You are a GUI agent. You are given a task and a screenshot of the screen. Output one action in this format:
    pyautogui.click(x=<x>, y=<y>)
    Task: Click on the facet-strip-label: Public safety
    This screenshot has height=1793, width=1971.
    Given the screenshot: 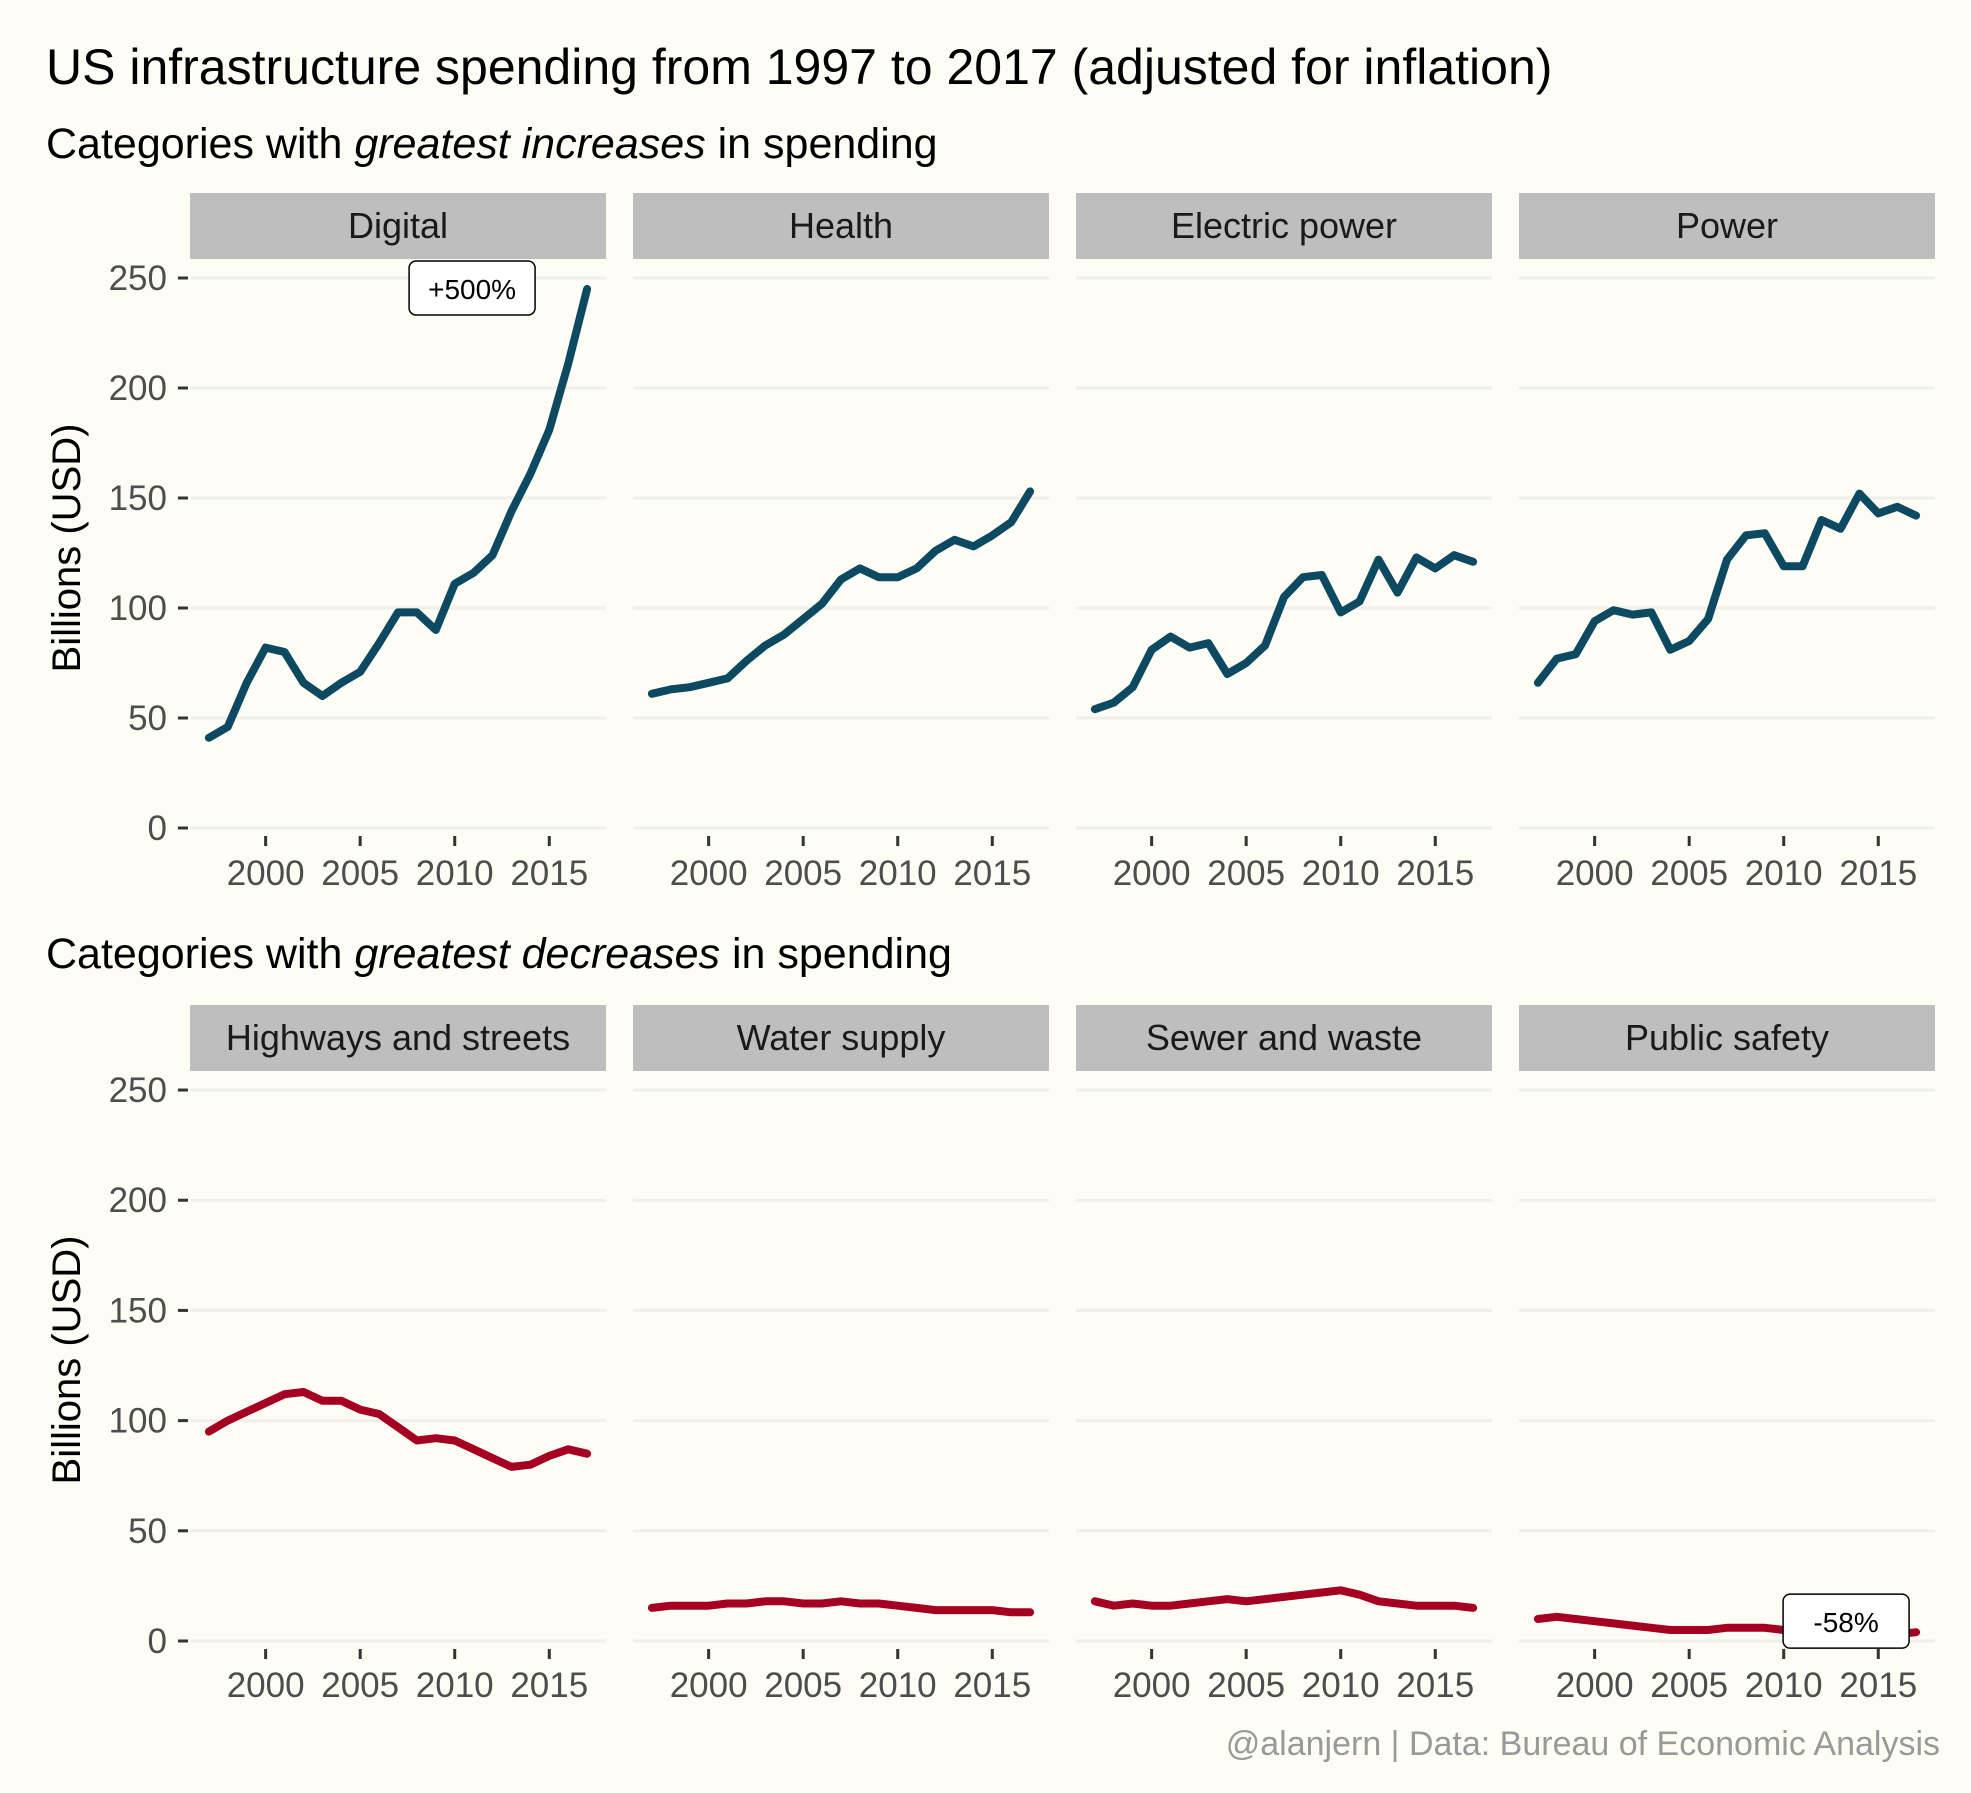 What is the action you would take?
    pyautogui.click(x=1727, y=1037)
    